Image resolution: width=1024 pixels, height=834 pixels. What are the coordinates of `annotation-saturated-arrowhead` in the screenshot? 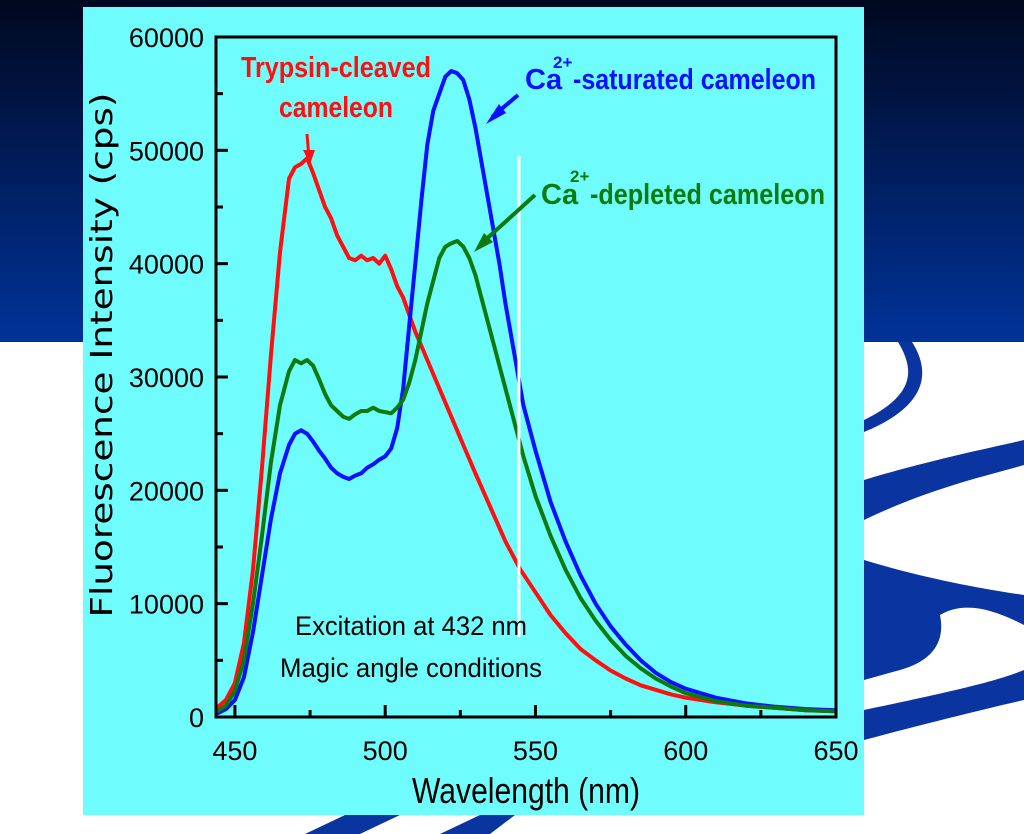 It's located at (496, 114).